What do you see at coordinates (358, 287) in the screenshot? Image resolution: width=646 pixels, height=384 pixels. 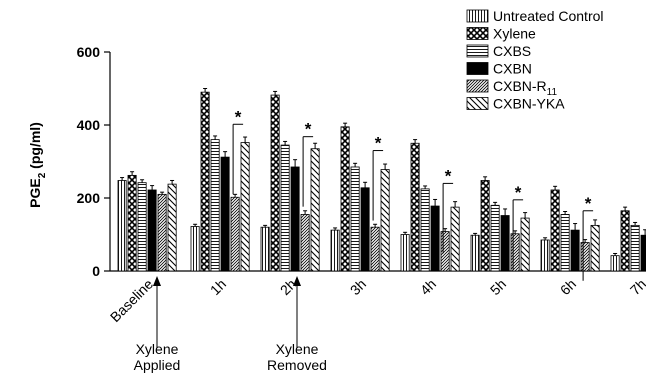 I see `x-tick-label: 3h` at bounding box center [358, 287].